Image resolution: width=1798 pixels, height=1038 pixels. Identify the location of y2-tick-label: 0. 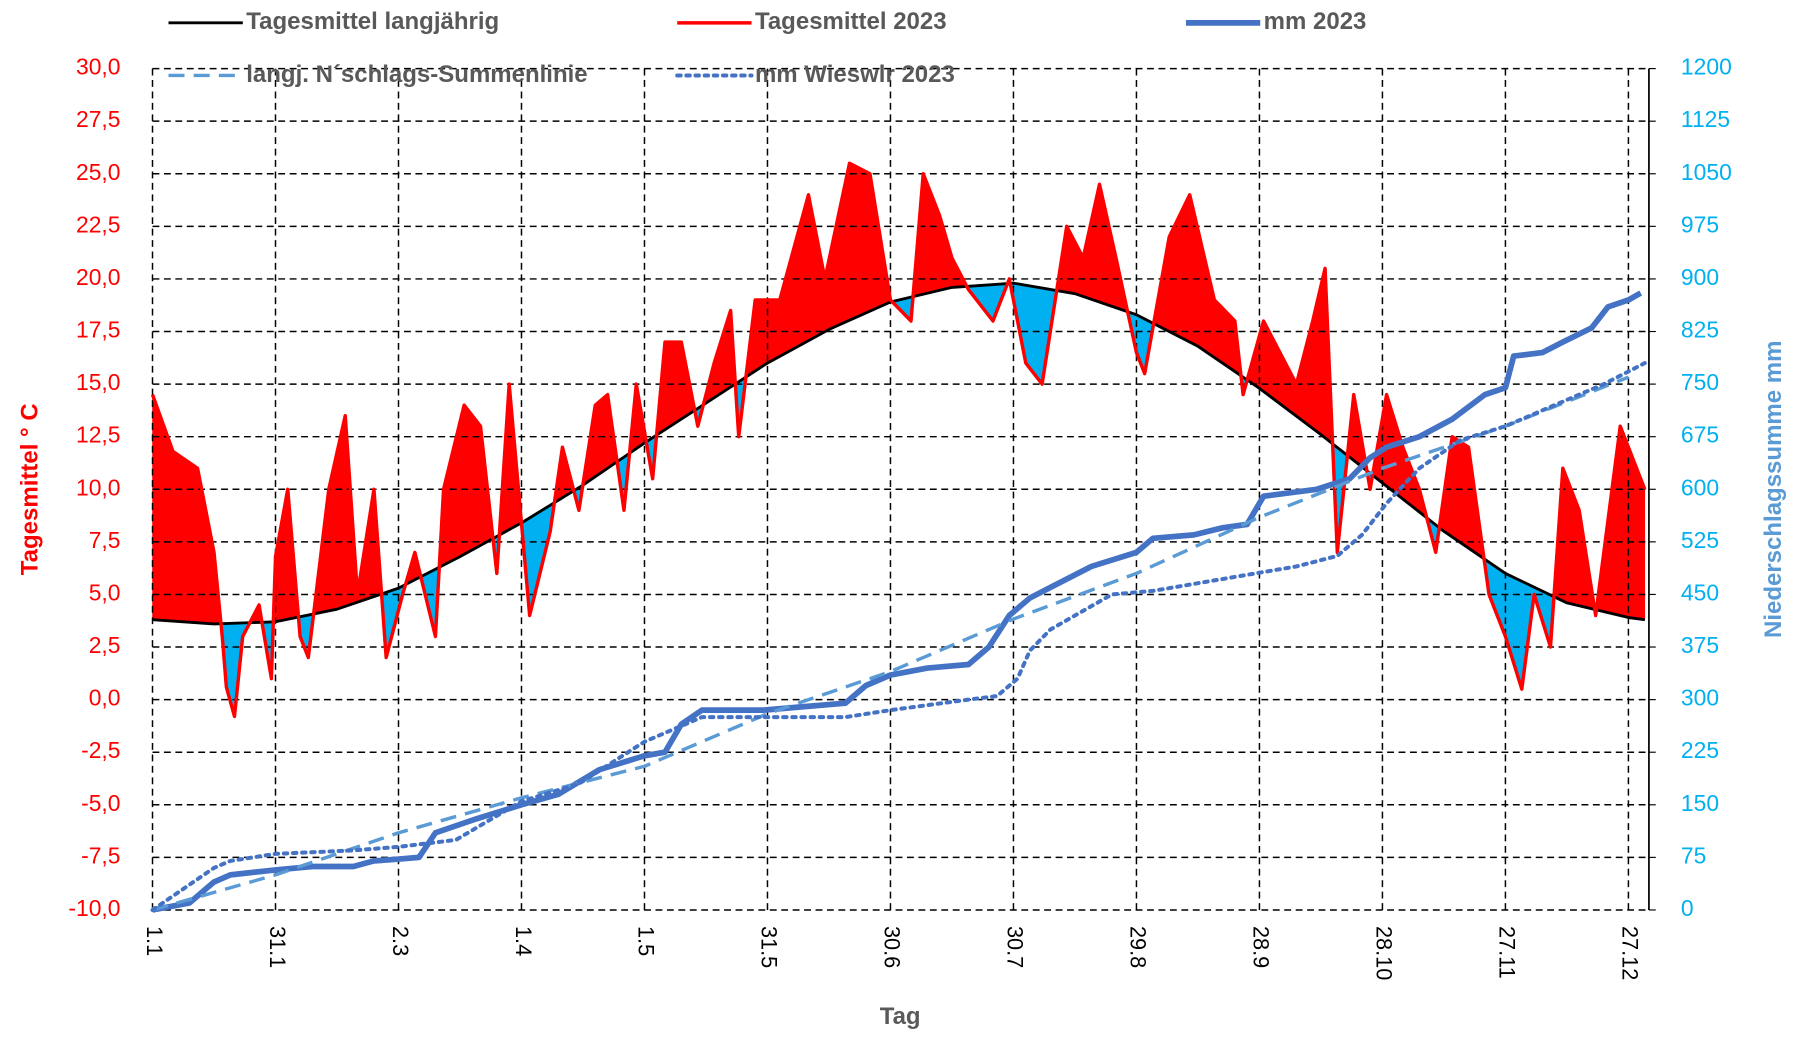
(1687, 908).